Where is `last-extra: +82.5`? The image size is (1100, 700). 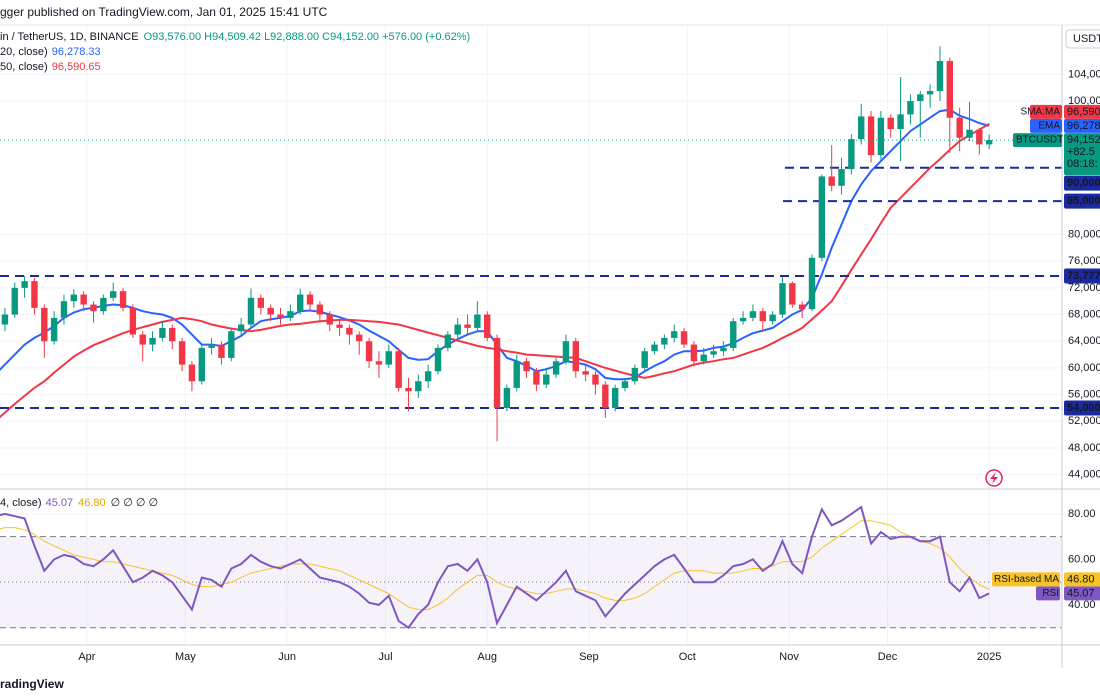 last-extra: +82.5 is located at coordinates (1081, 152).